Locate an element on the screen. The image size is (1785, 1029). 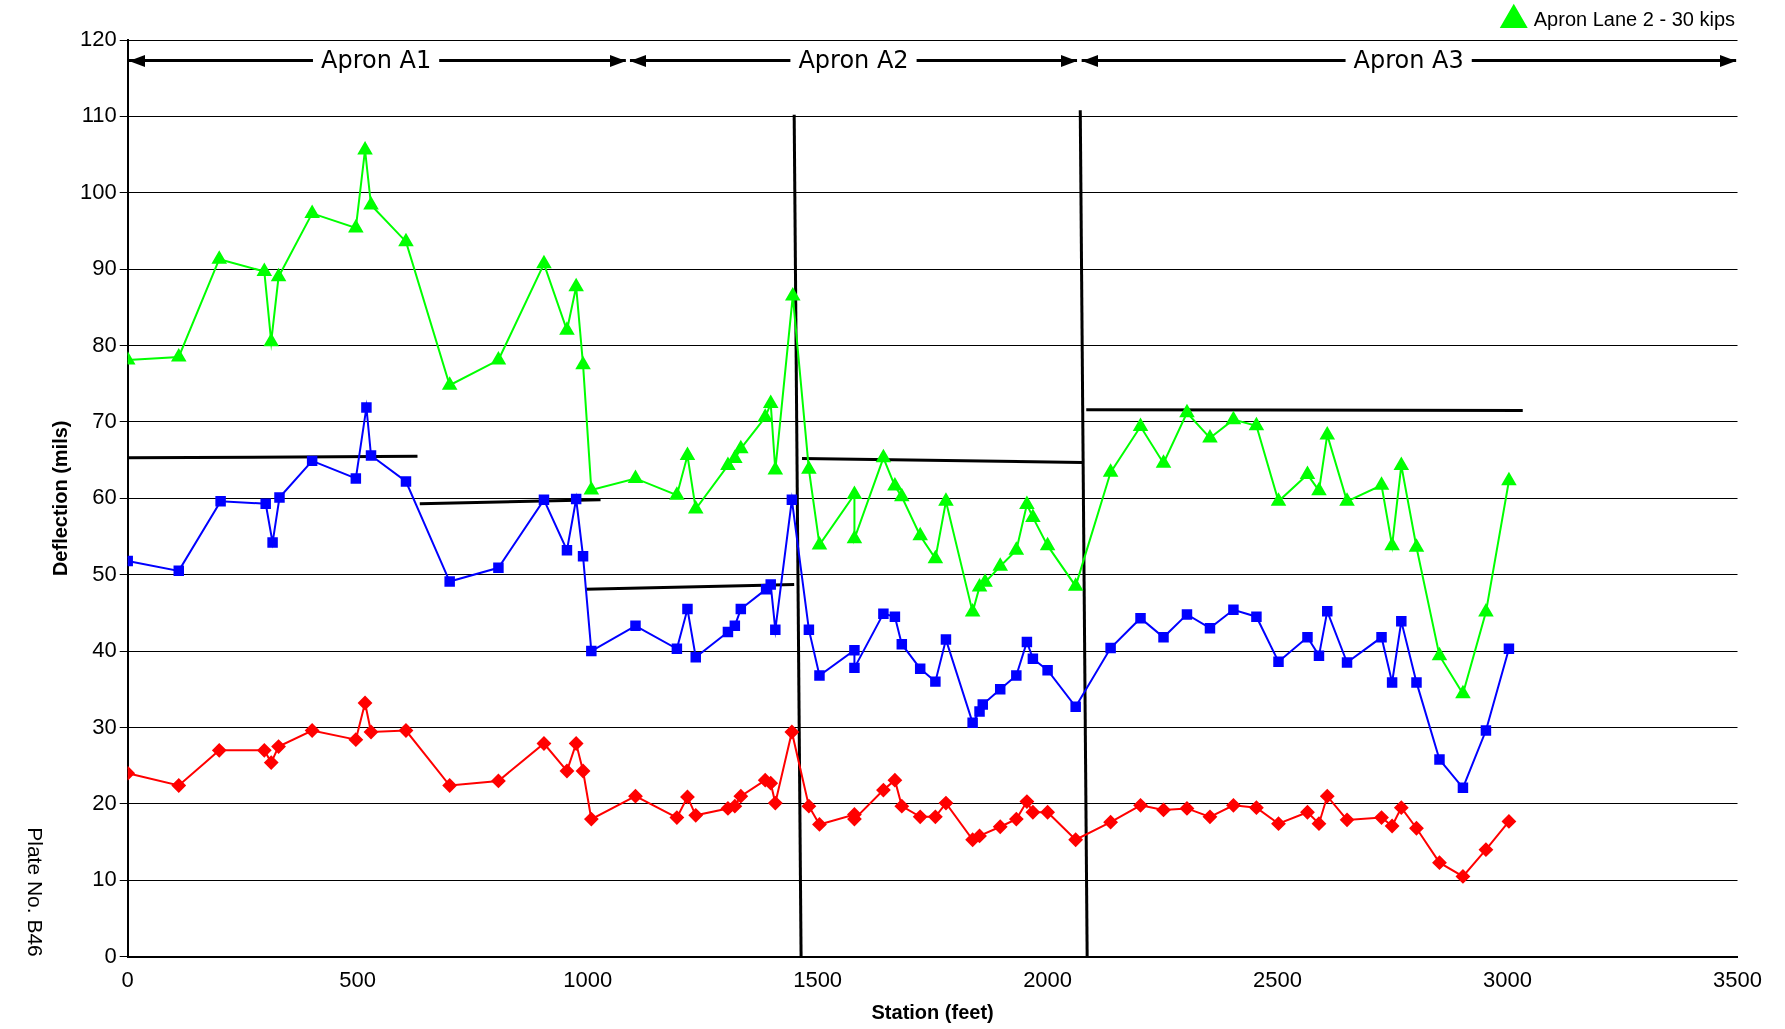
x-tick-label: 500 is located at coordinates (358, 979).